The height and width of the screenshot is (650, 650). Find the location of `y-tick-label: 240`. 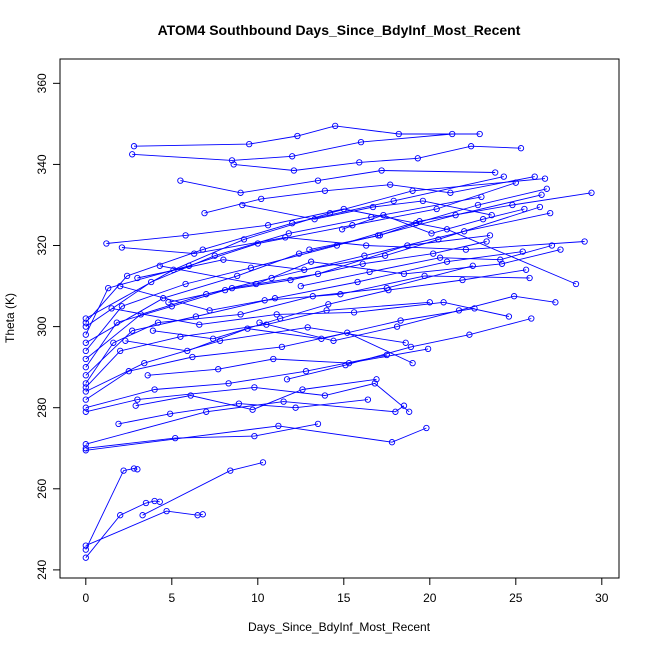

y-tick-label: 240 is located at coordinates (42, 570).